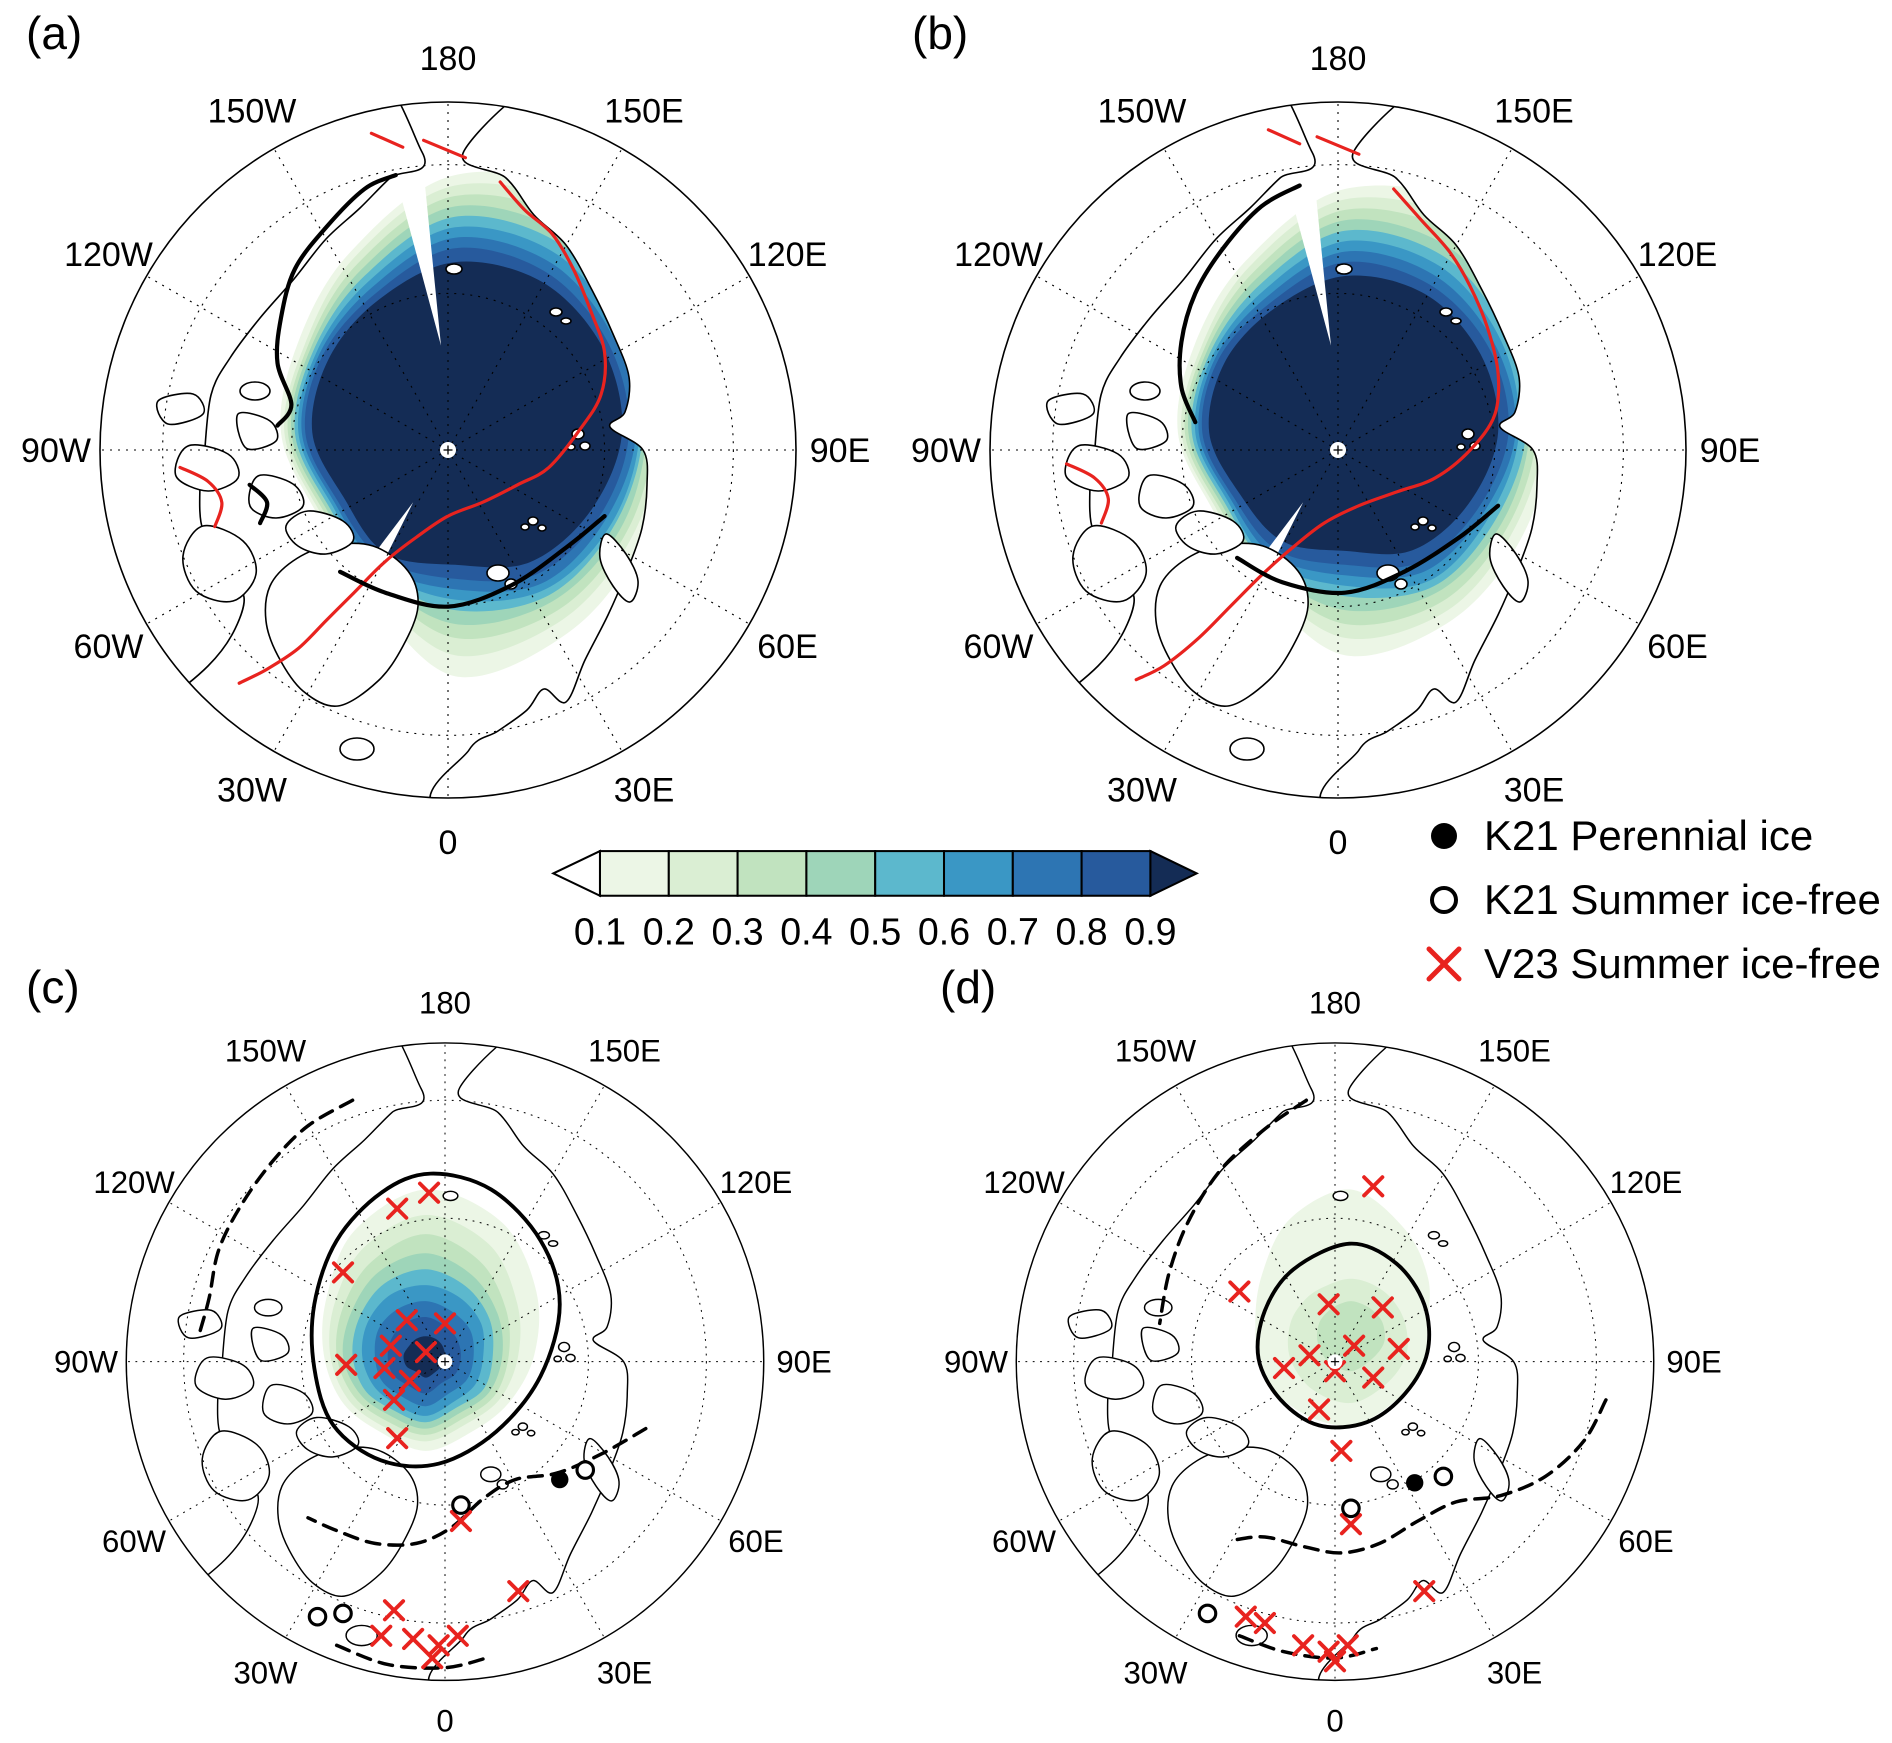  Describe the element at coordinates (1682, 963) in the screenshot. I see `legend-label: V23 Summer ice-free` at that location.